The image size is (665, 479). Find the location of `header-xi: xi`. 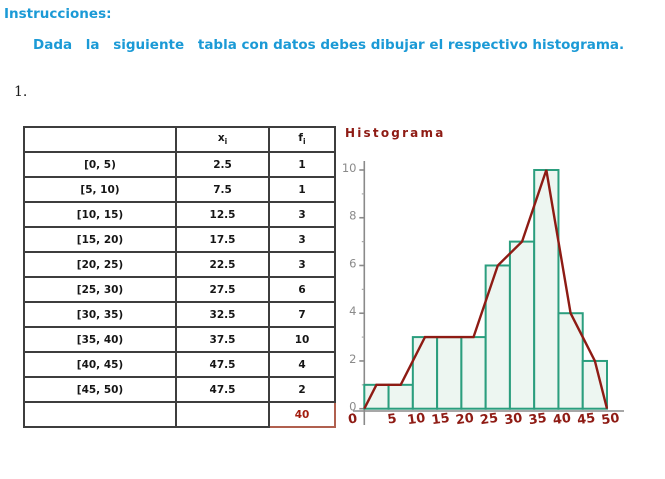

header-xi: xi is located at coordinates (222, 139).